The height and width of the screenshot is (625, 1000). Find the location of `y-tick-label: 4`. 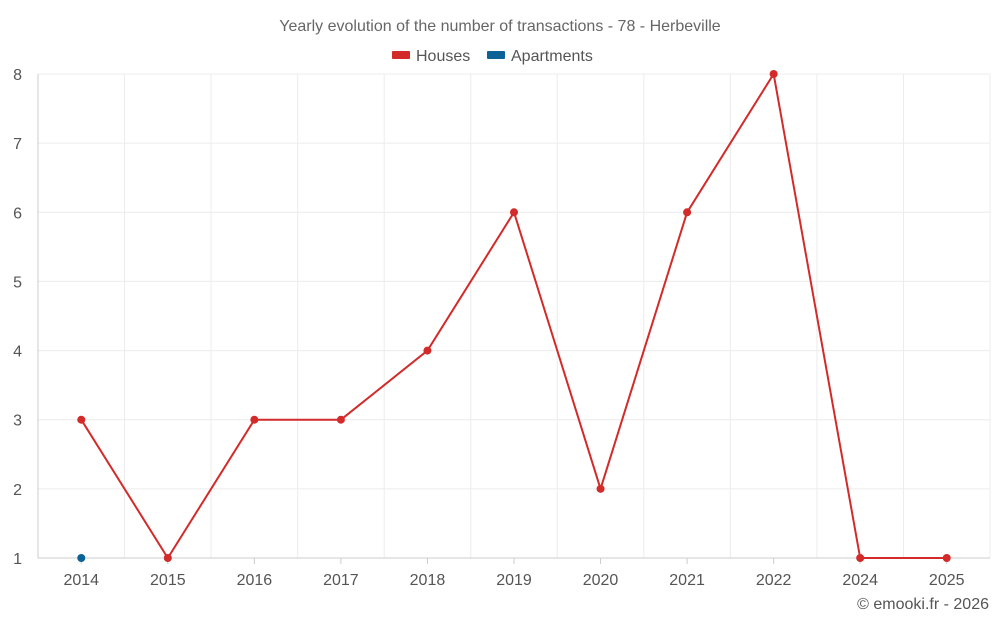

y-tick-label: 4 is located at coordinates (17, 352).